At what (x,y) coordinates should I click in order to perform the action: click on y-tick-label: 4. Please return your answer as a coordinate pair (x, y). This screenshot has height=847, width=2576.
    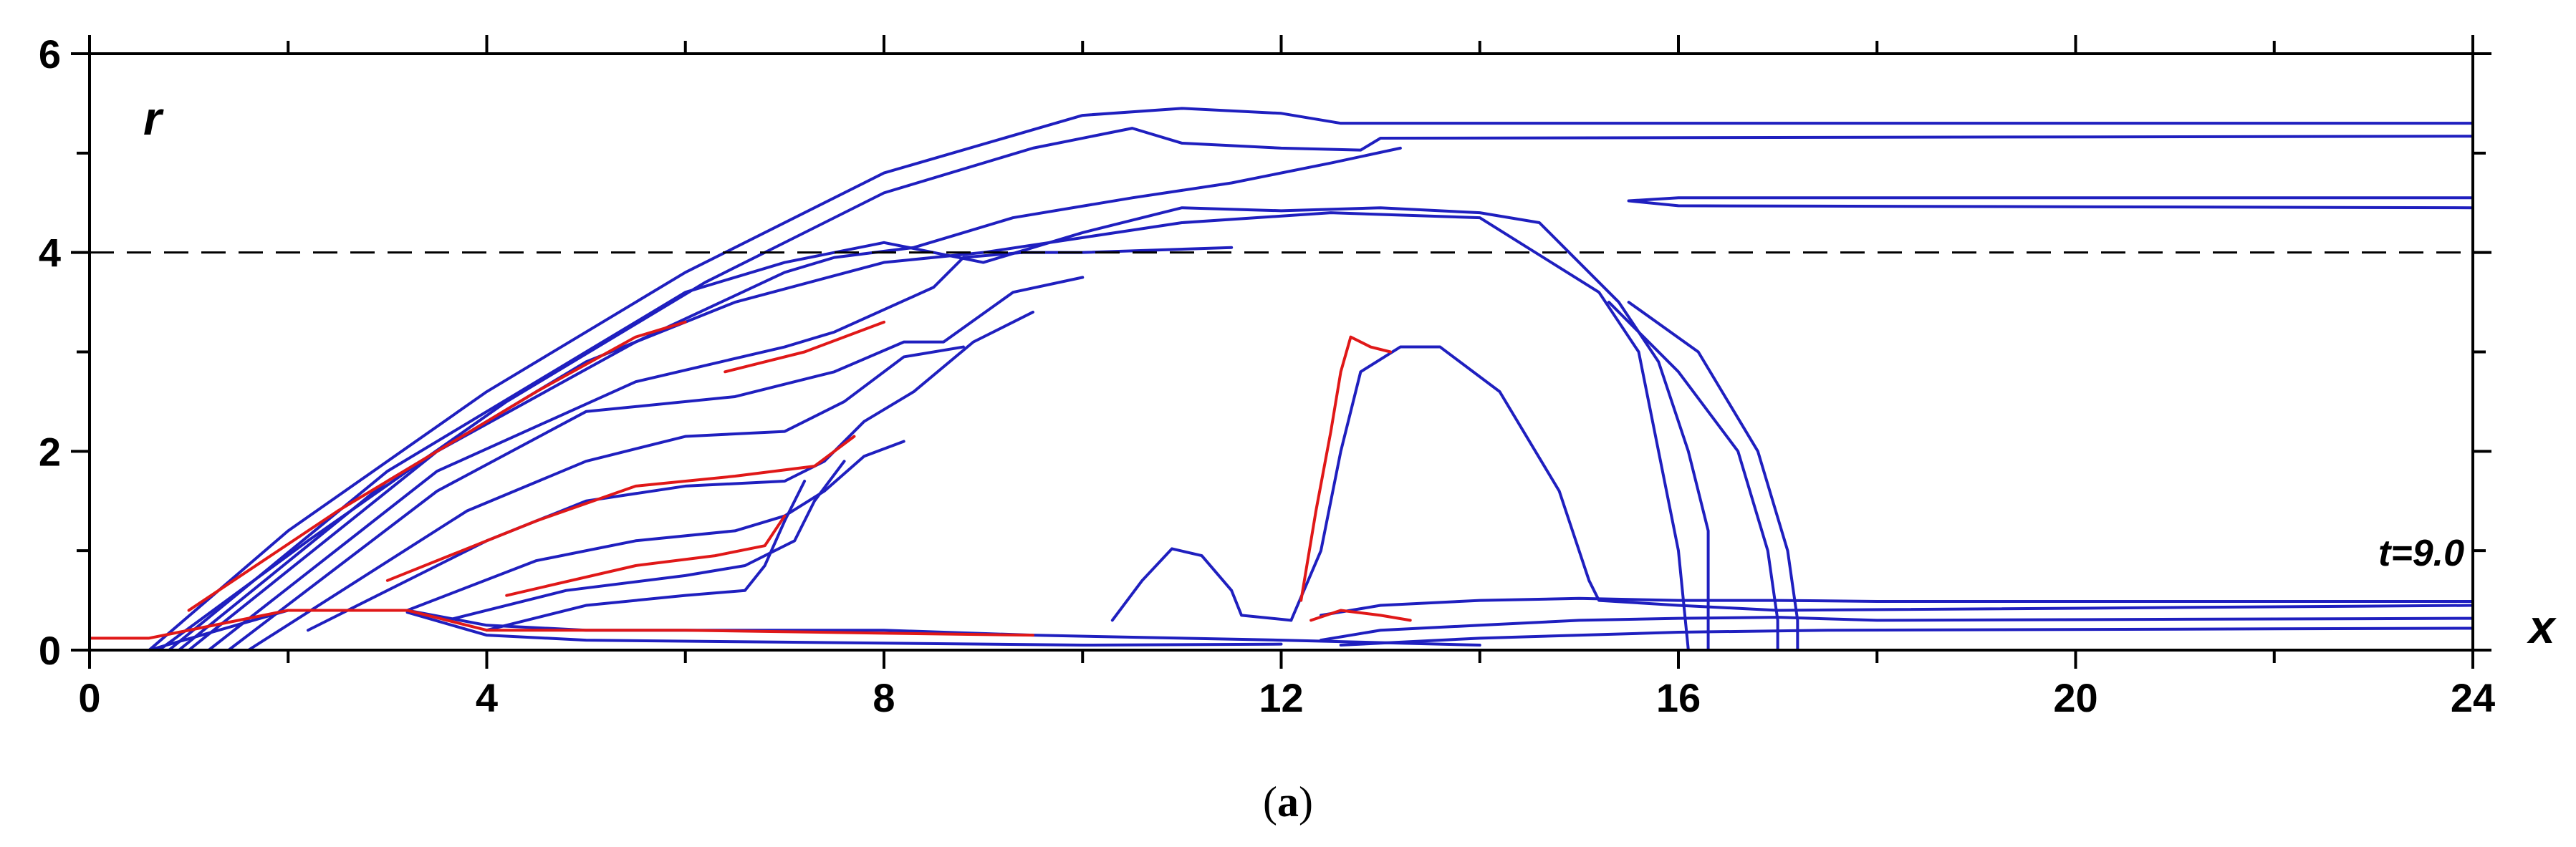
    Looking at the image, I should click on (50, 253).